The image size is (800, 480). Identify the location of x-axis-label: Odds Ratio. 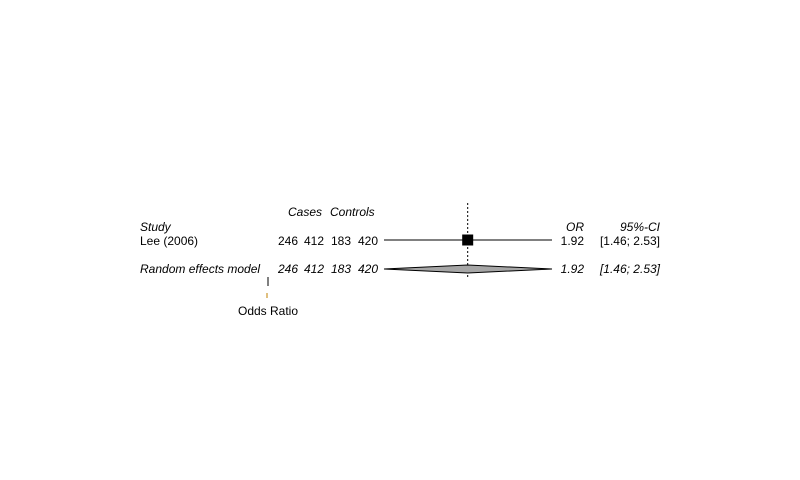
(268, 311).